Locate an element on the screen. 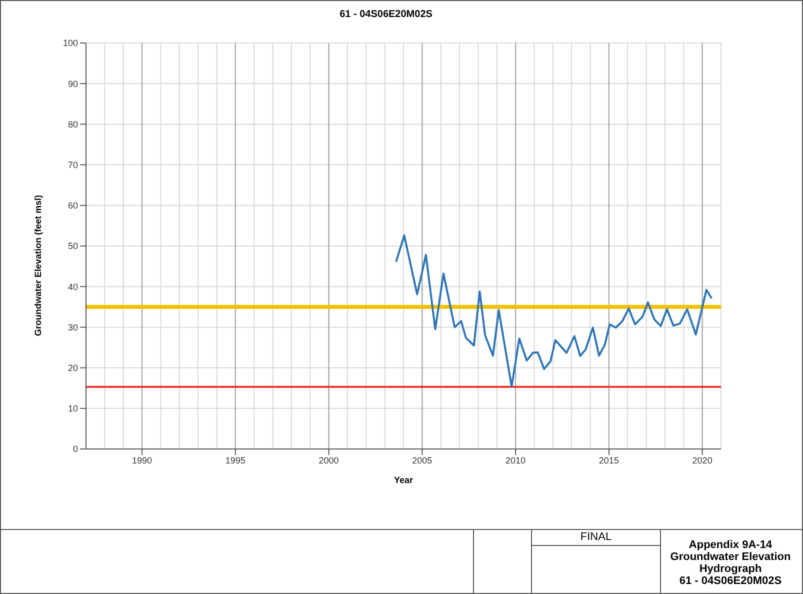  y-tick-label: 40 is located at coordinates (73, 287).